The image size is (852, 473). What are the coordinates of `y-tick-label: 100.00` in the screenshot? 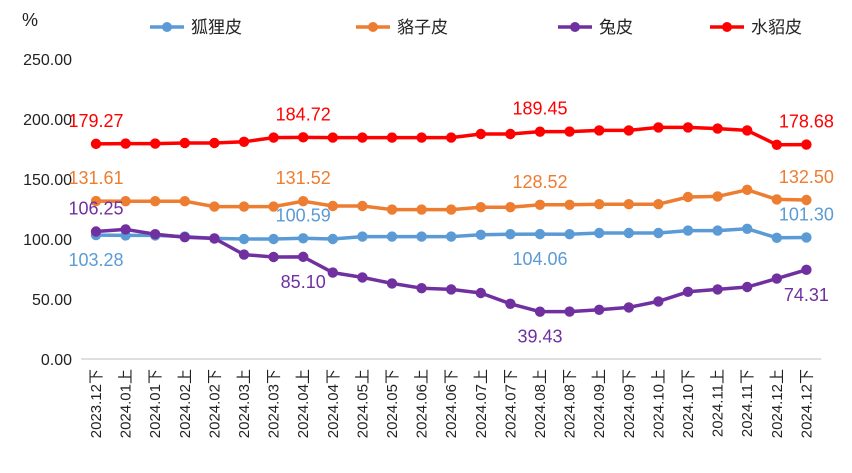 It's located at (47, 240).